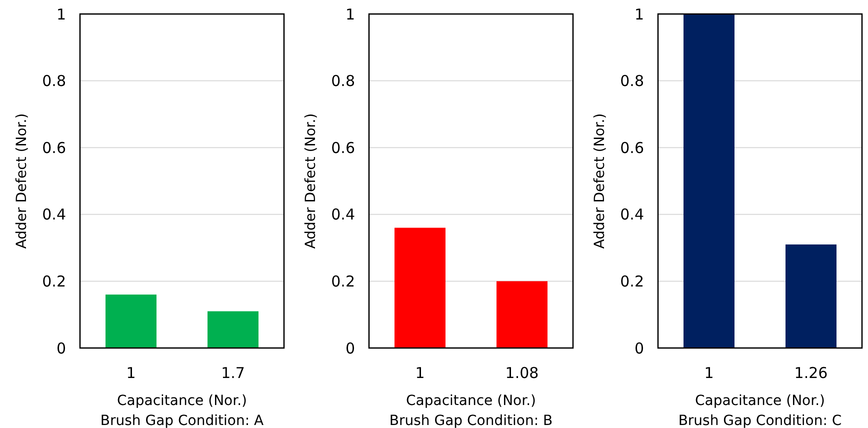 This screenshot has width=868, height=428. Describe the element at coordinates (182, 420) in the screenshot. I see `text: Brush Gap Condition: A` at that location.